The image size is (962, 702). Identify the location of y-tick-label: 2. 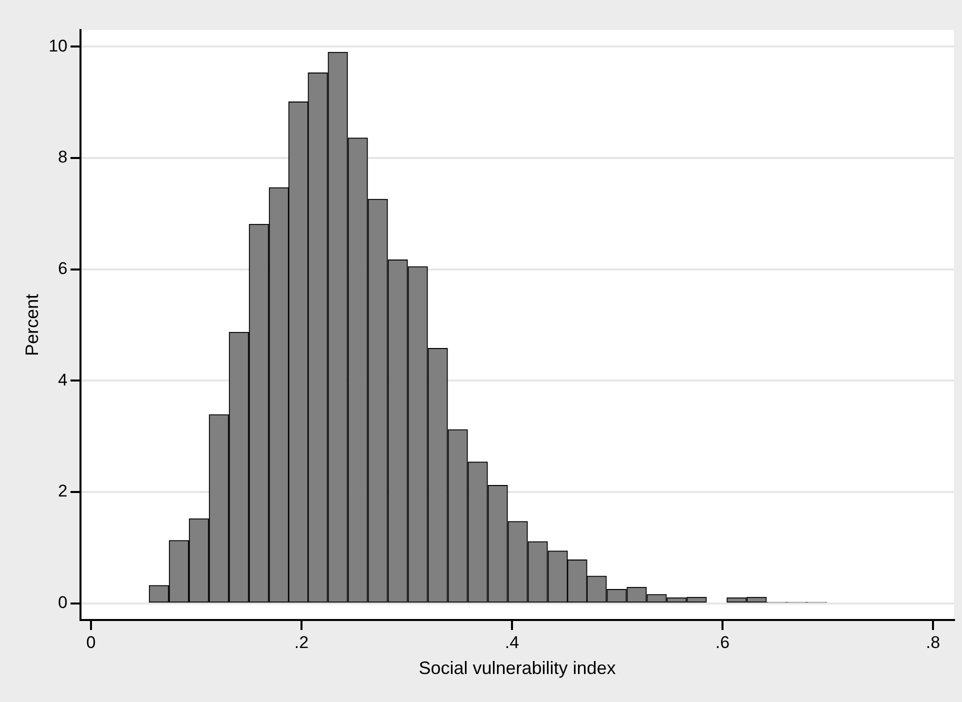
(63, 491).